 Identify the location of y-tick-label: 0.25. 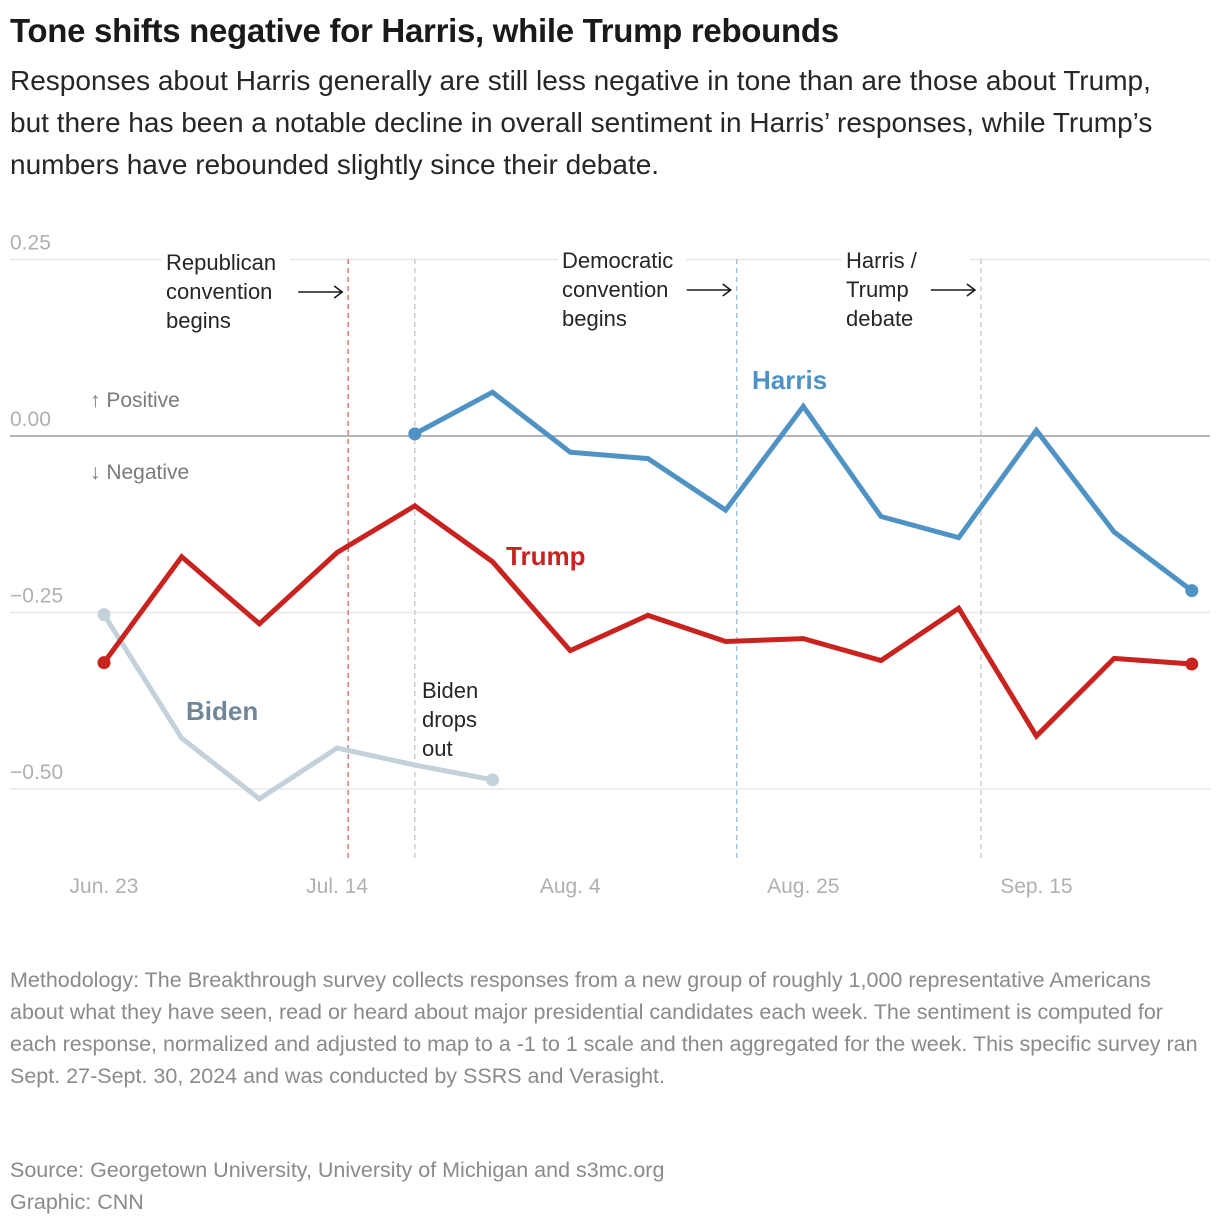
(30, 243).